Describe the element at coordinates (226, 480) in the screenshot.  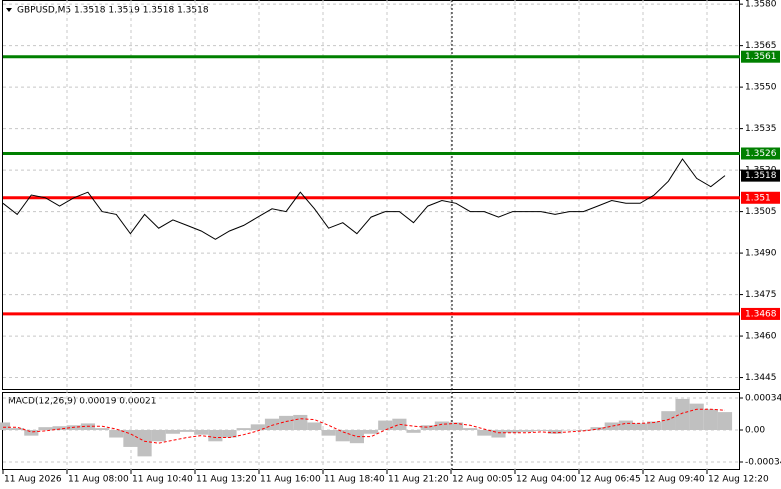
I see `x-tick-label: 11 Aug 13:20` at that location.